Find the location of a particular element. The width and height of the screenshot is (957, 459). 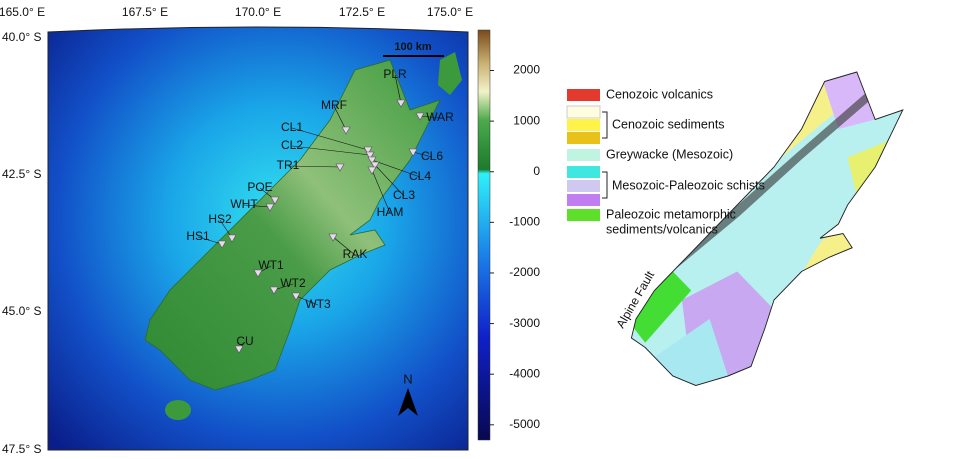

lat-label: 40.0° S is located at coordinates (22, 37).